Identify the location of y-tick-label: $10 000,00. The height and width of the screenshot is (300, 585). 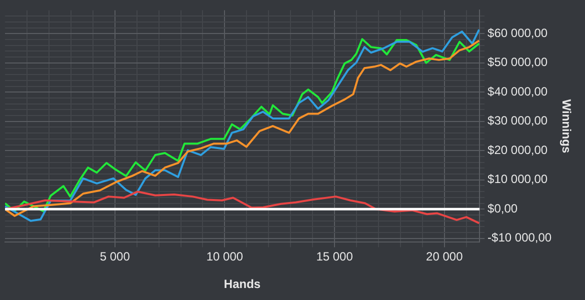
(518, 179).